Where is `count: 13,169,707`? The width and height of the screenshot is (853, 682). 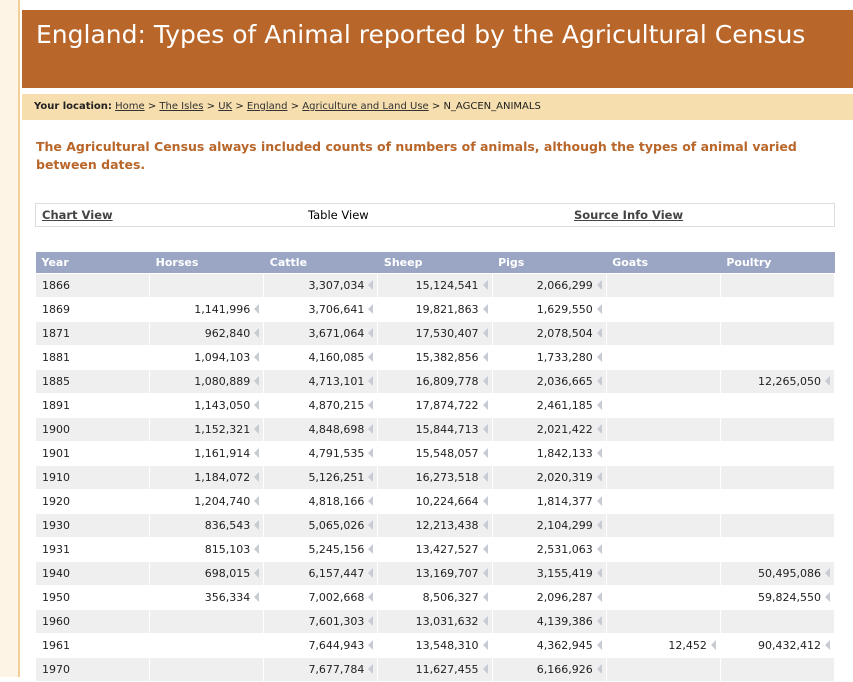
count: 13,169,707 is located at coordinates (447, 573).